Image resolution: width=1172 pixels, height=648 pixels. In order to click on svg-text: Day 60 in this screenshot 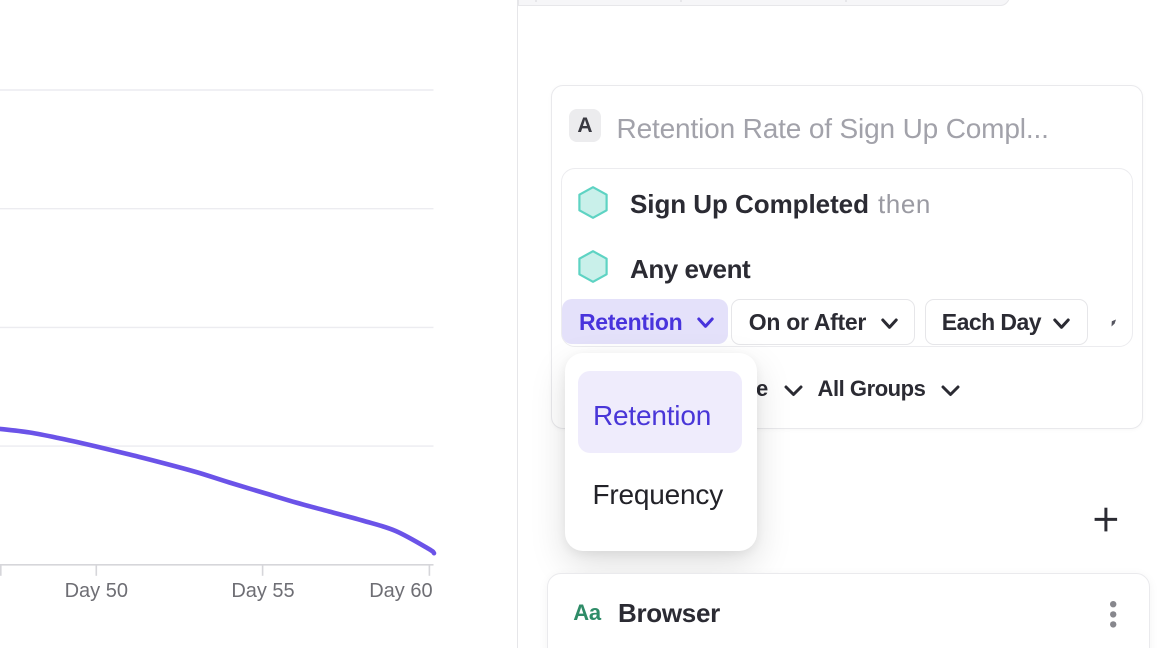, I will do `click(400, 591)`.